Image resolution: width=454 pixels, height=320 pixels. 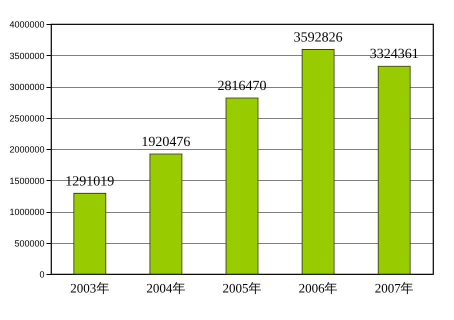 I want to click on data-label: 3324361, so click(x=394, y=54).